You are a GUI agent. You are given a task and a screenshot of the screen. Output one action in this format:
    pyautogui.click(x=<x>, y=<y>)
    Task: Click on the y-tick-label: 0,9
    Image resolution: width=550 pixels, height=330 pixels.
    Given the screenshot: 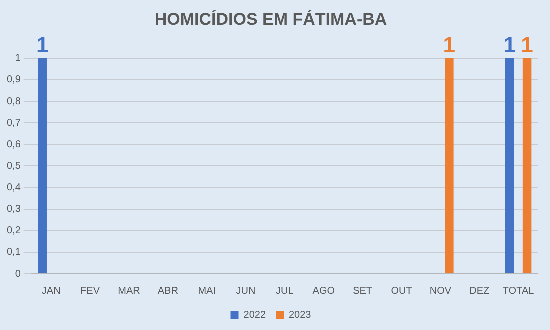 What is the action you would take?
    pyautogui.click(x=14, y=80)
    